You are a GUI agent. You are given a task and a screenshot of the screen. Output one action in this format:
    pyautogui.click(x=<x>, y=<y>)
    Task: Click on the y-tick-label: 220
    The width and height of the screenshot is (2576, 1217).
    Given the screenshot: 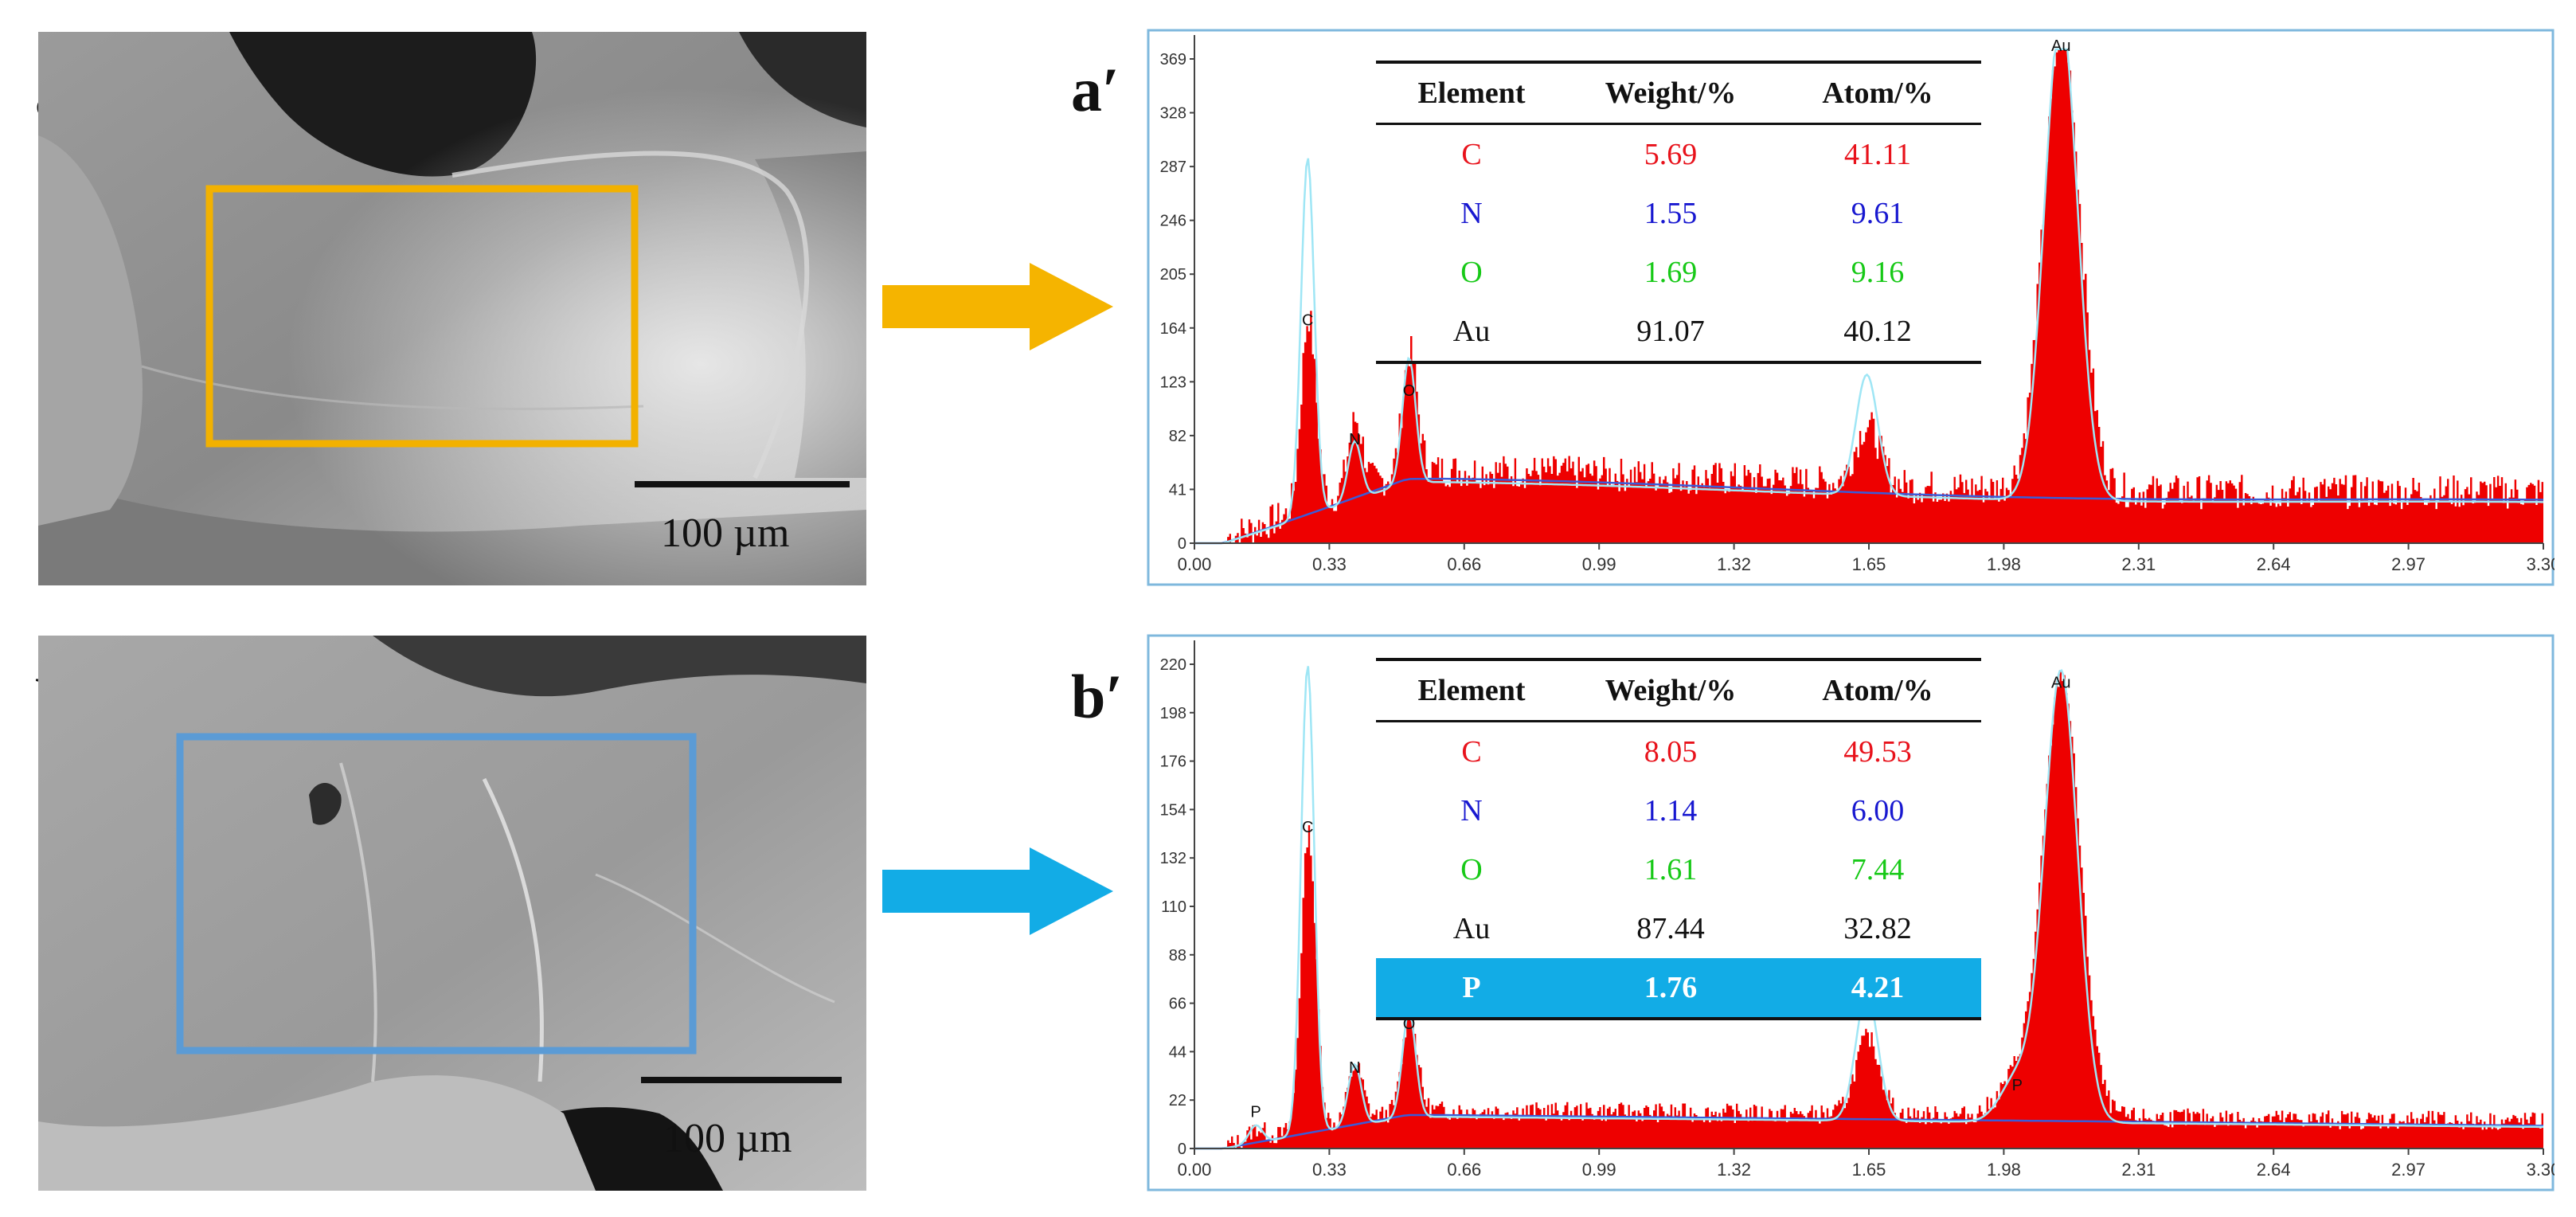 What is the action you would take?
    pyautogui.click(x=1173, y=665)
    